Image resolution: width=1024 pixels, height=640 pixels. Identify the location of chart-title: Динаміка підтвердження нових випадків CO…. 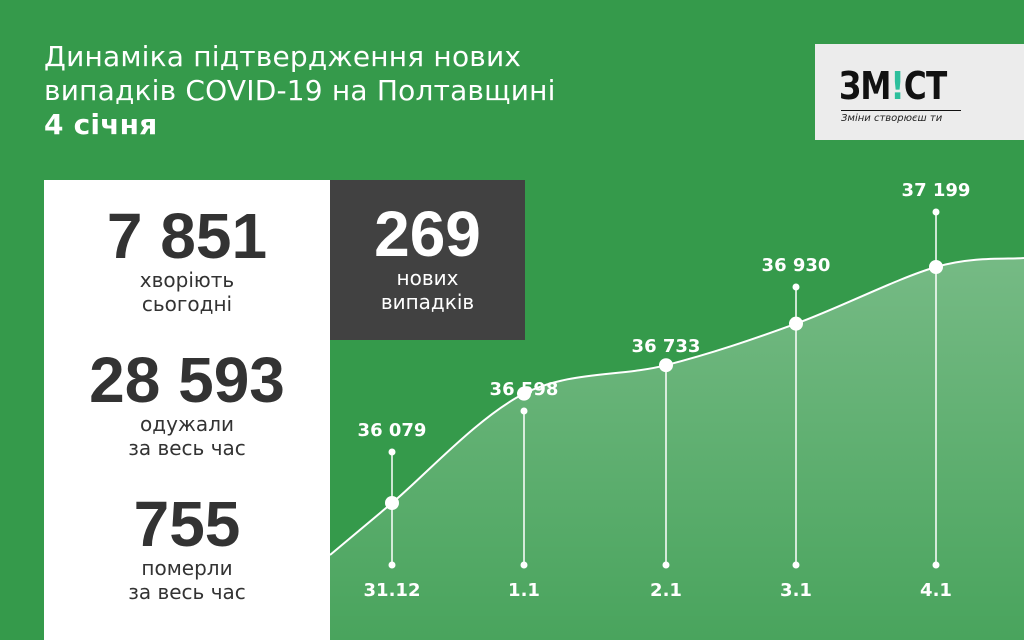
(300, 91).